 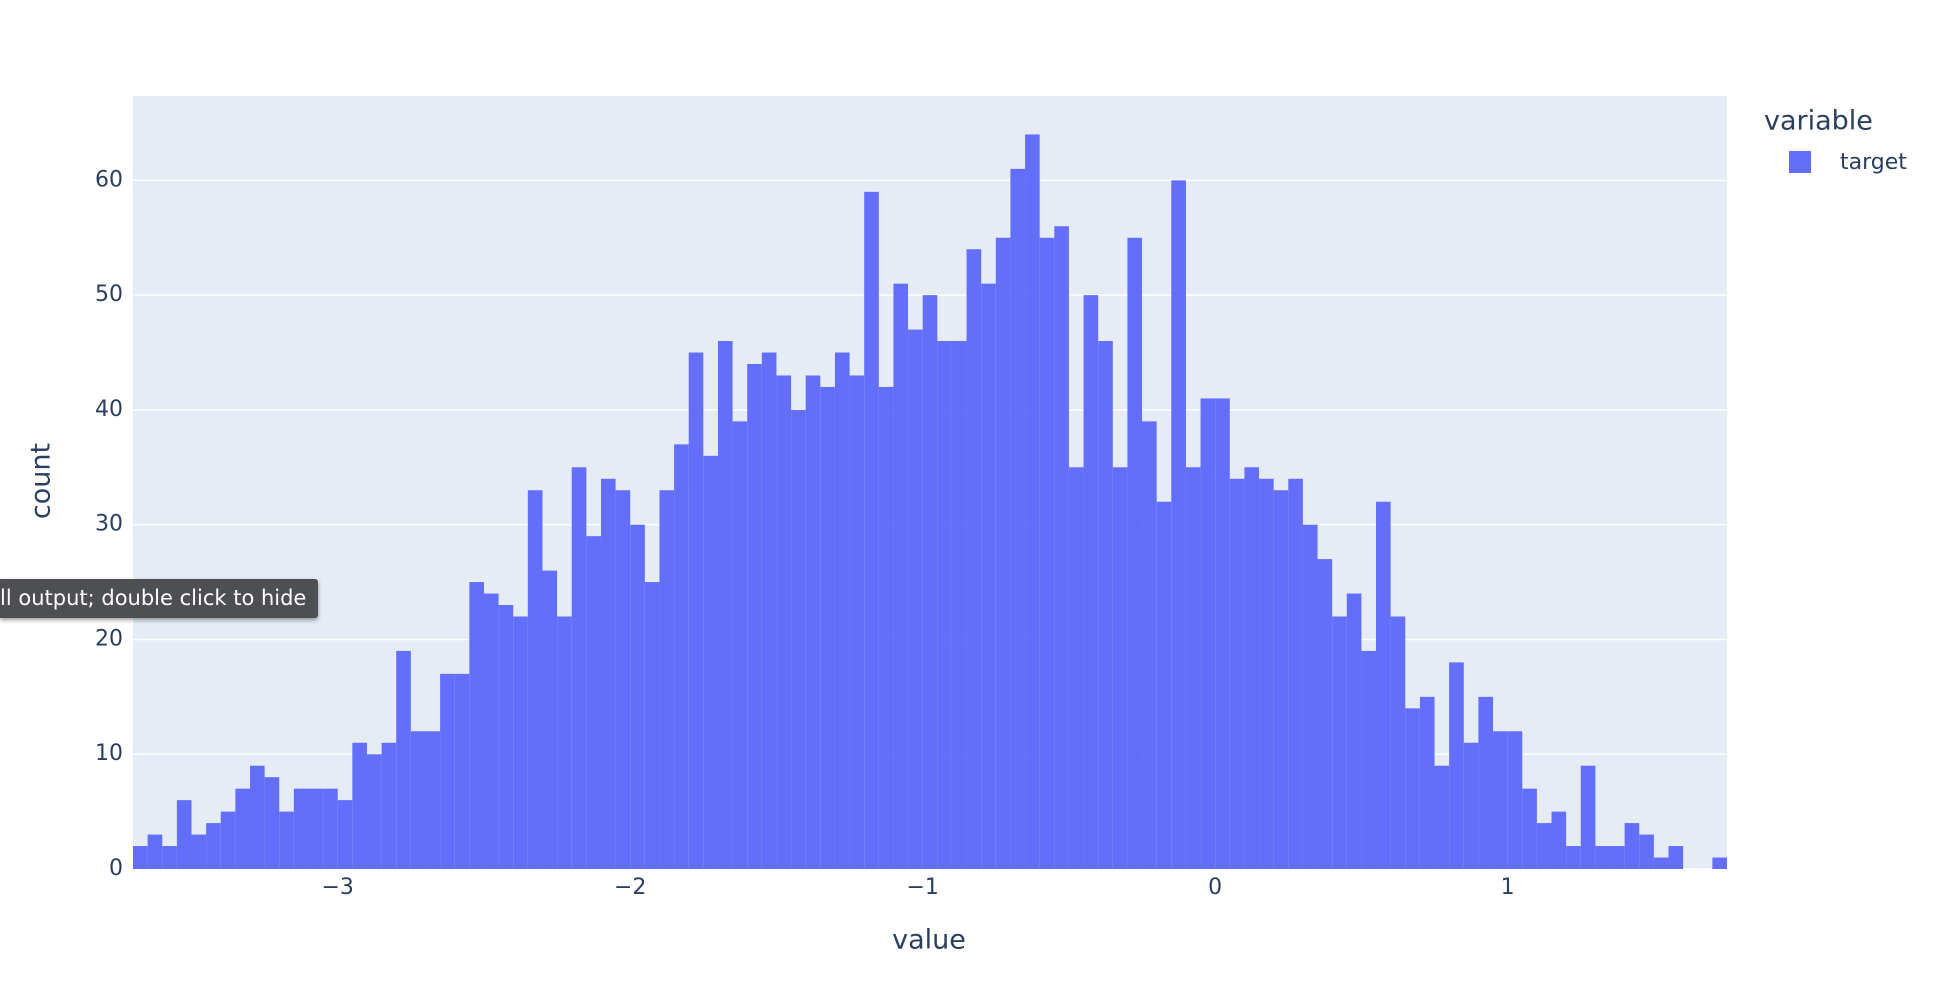 What do you see at coordinates (630, 887) in the screenshot?
I see `x-tick-label: −2` at bounding box center [630, 887].